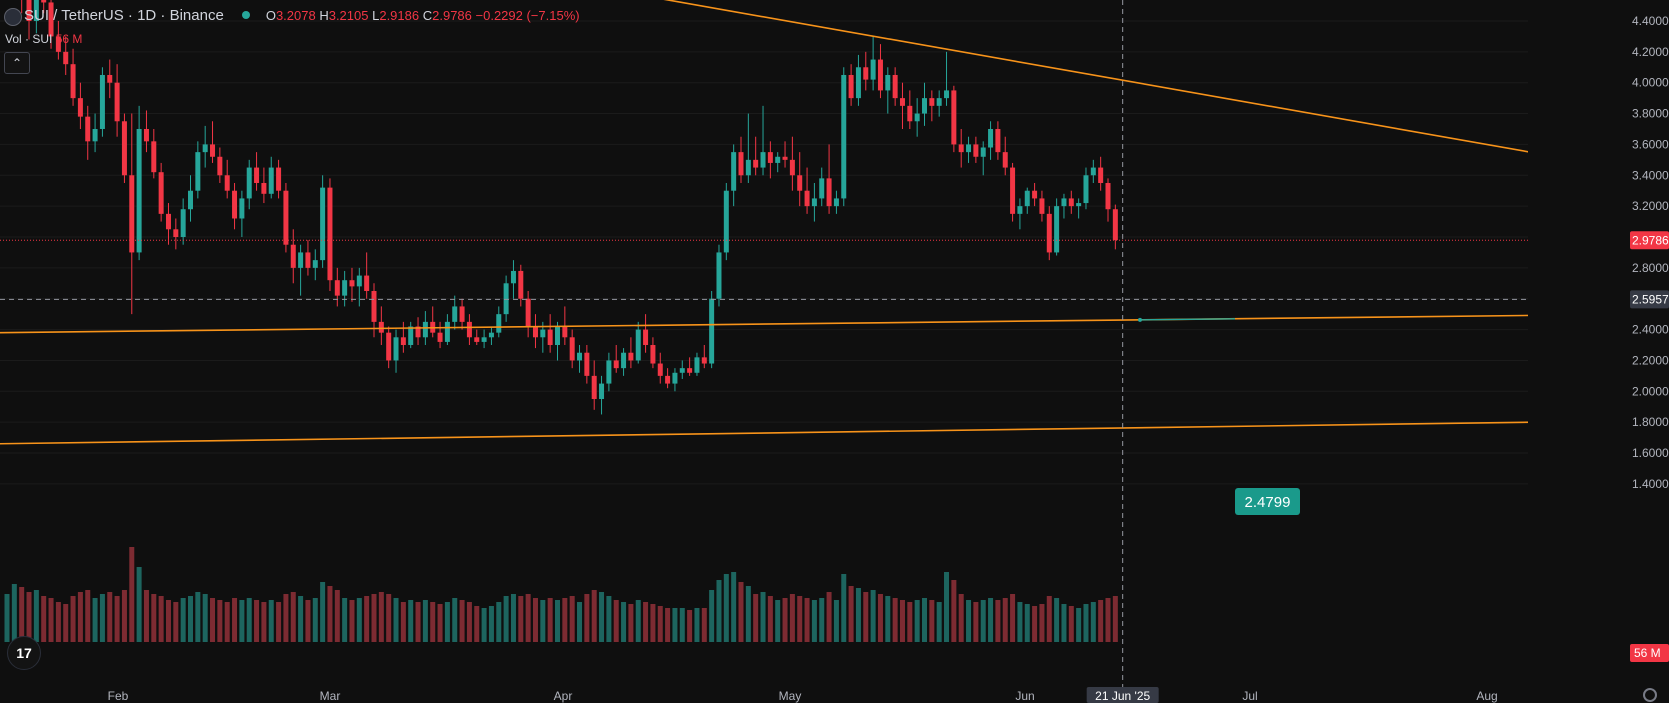 This screenshot has height=703, width=1669. What do you see at coordinates (124, 15) in the screenshot?
I see `symbol-title: SUI / TetherUS · 1D · Binance` at bounding box center [124, 15].